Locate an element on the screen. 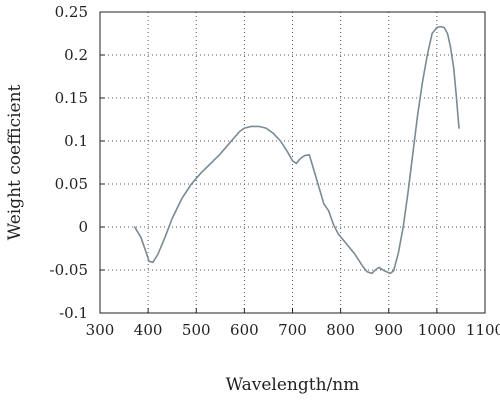 The height and width of the screenshot is (400, 500). y-tick-label: -0.1 is located at coordinates (73, 313).